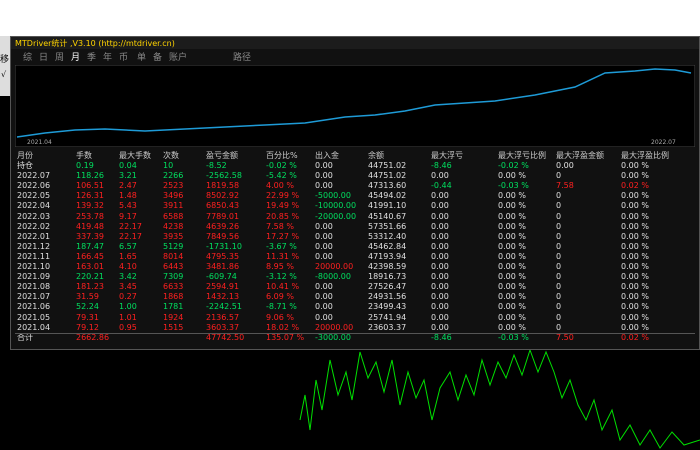  What do you see at coordinates (34, 196) in the screenshot?
I see `table-cell: 2022.05` at bounding box center [34, 196].